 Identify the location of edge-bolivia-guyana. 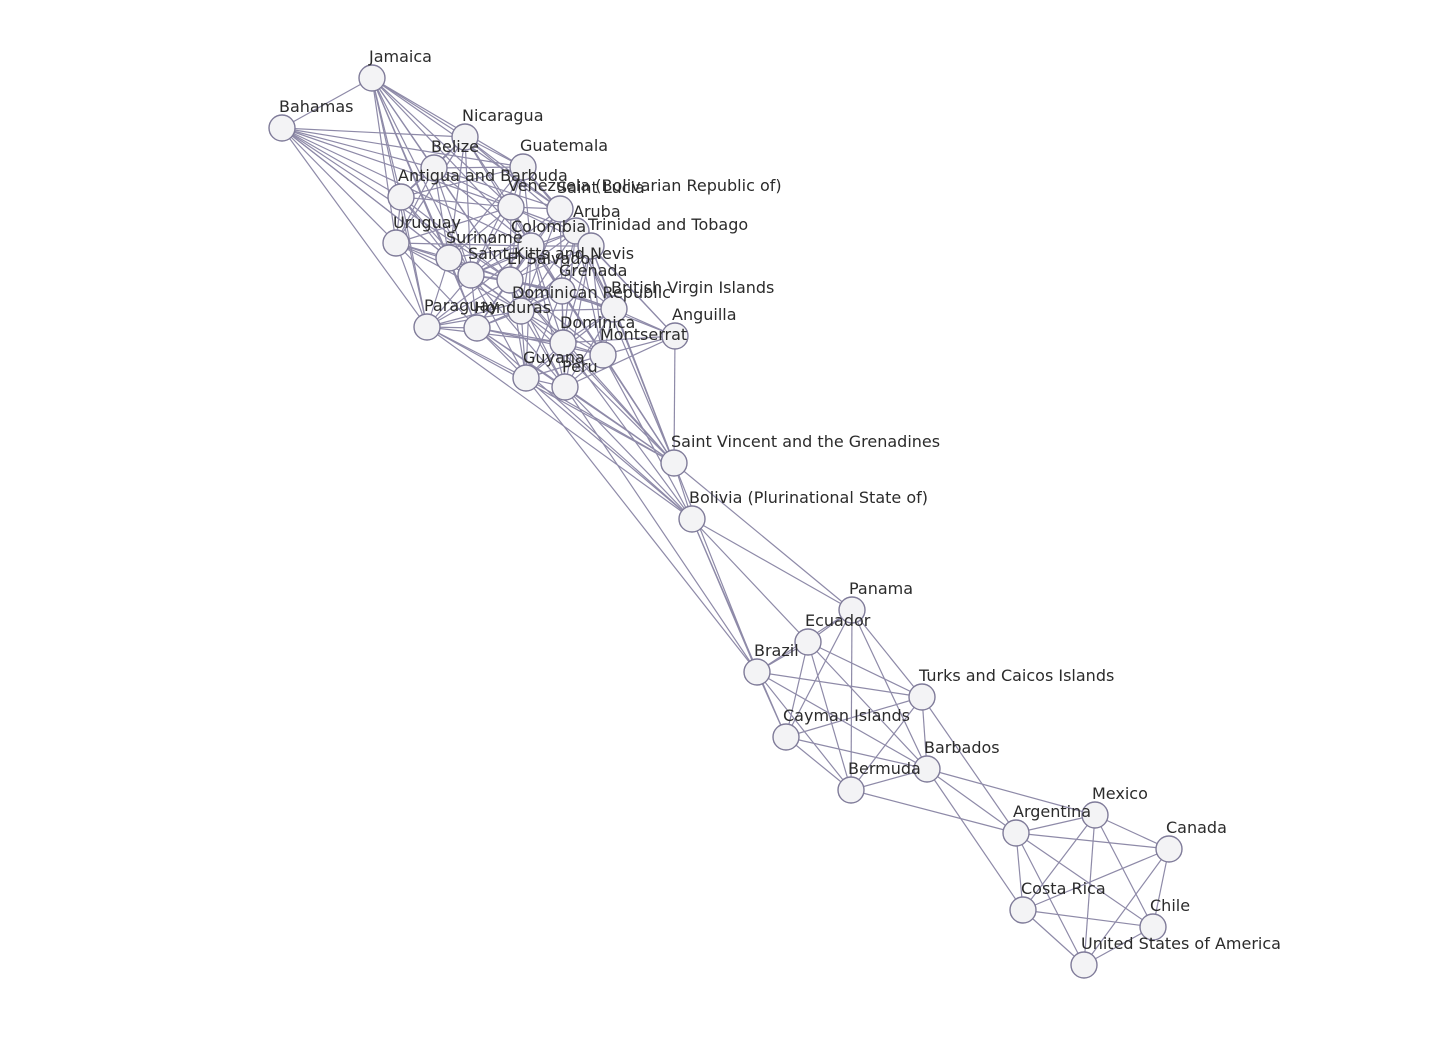
(609, 448).